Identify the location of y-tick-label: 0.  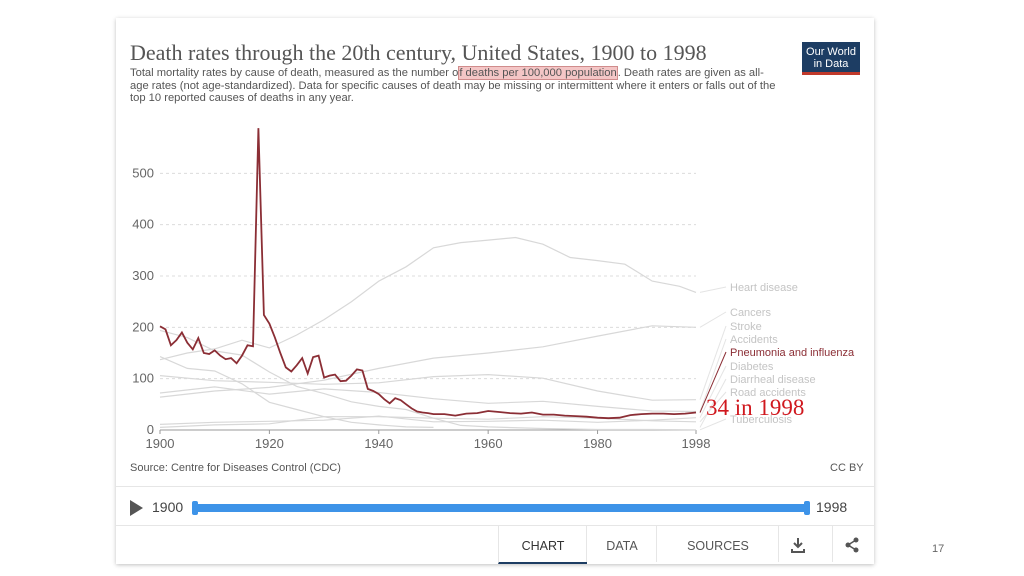
(150, 429).